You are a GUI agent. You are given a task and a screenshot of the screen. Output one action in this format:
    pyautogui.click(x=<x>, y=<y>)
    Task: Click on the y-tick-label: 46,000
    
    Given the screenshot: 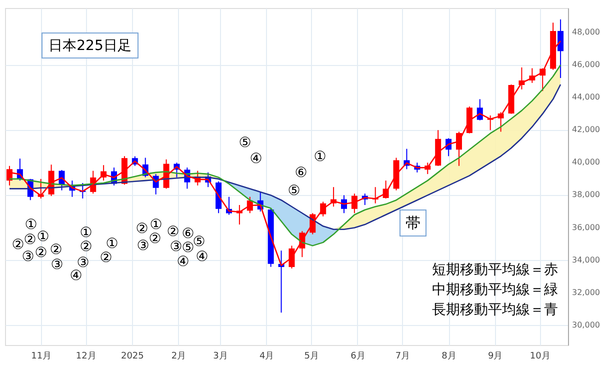 What is the action you would take?
    pyautogui.click(x=586, y=64)
    